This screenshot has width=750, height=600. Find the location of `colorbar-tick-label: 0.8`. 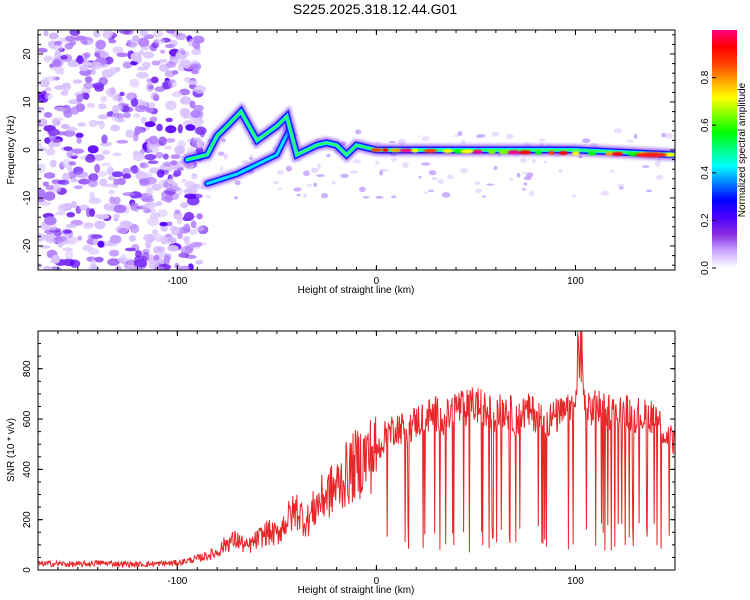

colorbar-tick-label: 0.8 is located at coordinates (705, 77).